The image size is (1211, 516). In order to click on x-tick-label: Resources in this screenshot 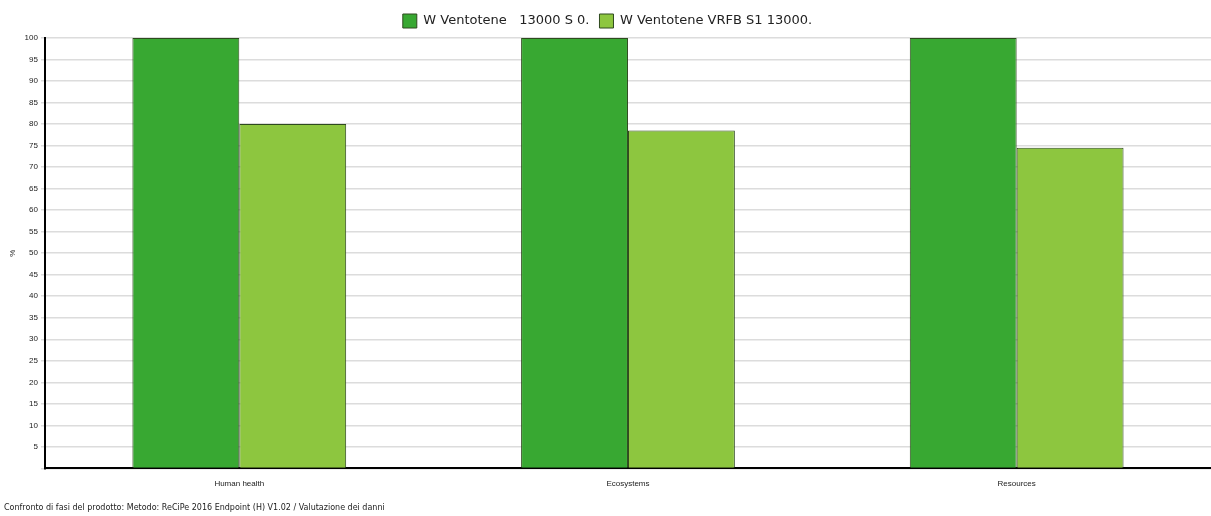, I will do `click(1016, 484)`.